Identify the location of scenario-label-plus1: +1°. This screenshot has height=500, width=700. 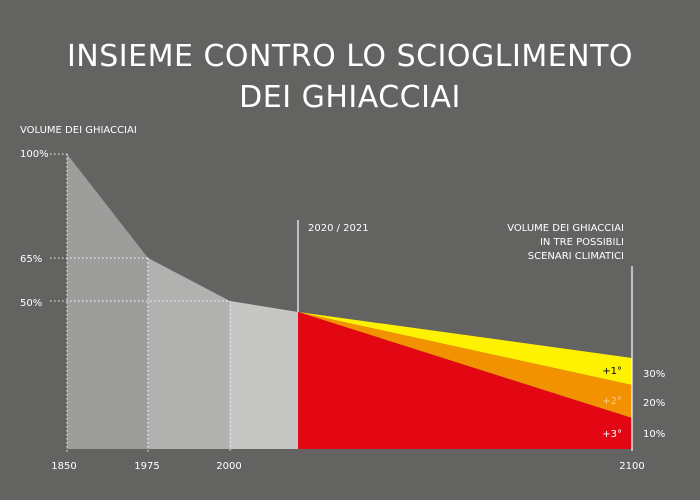
(612, 371).